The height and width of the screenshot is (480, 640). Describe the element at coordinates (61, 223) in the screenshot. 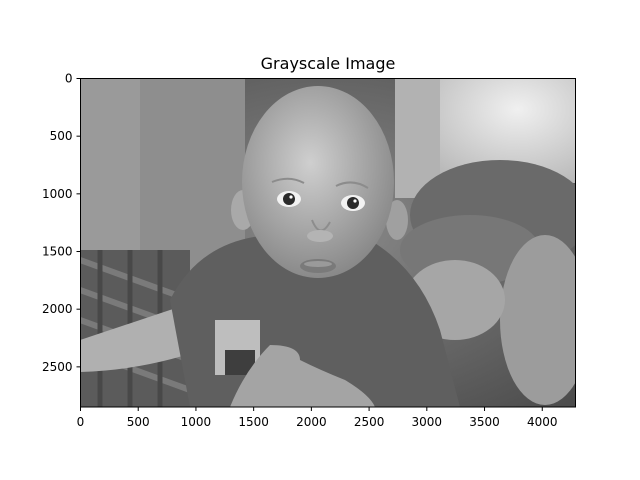

I see `y-axis: 0 500 1000 1500 2000 2500` at that location.